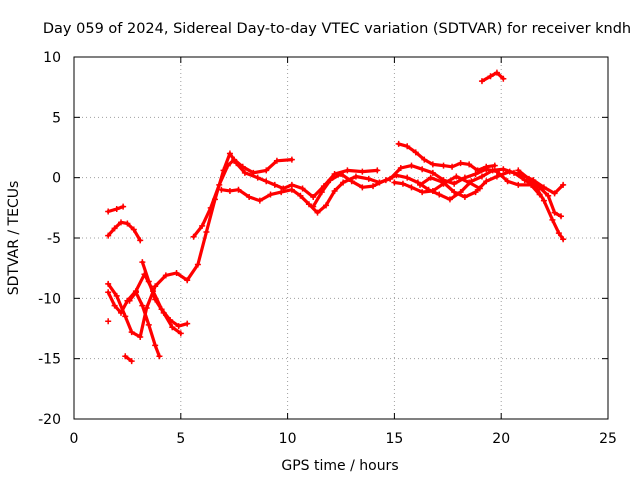 The image size is (640, 480). I want to click on x-tick-label: 25, so click(608, 439).